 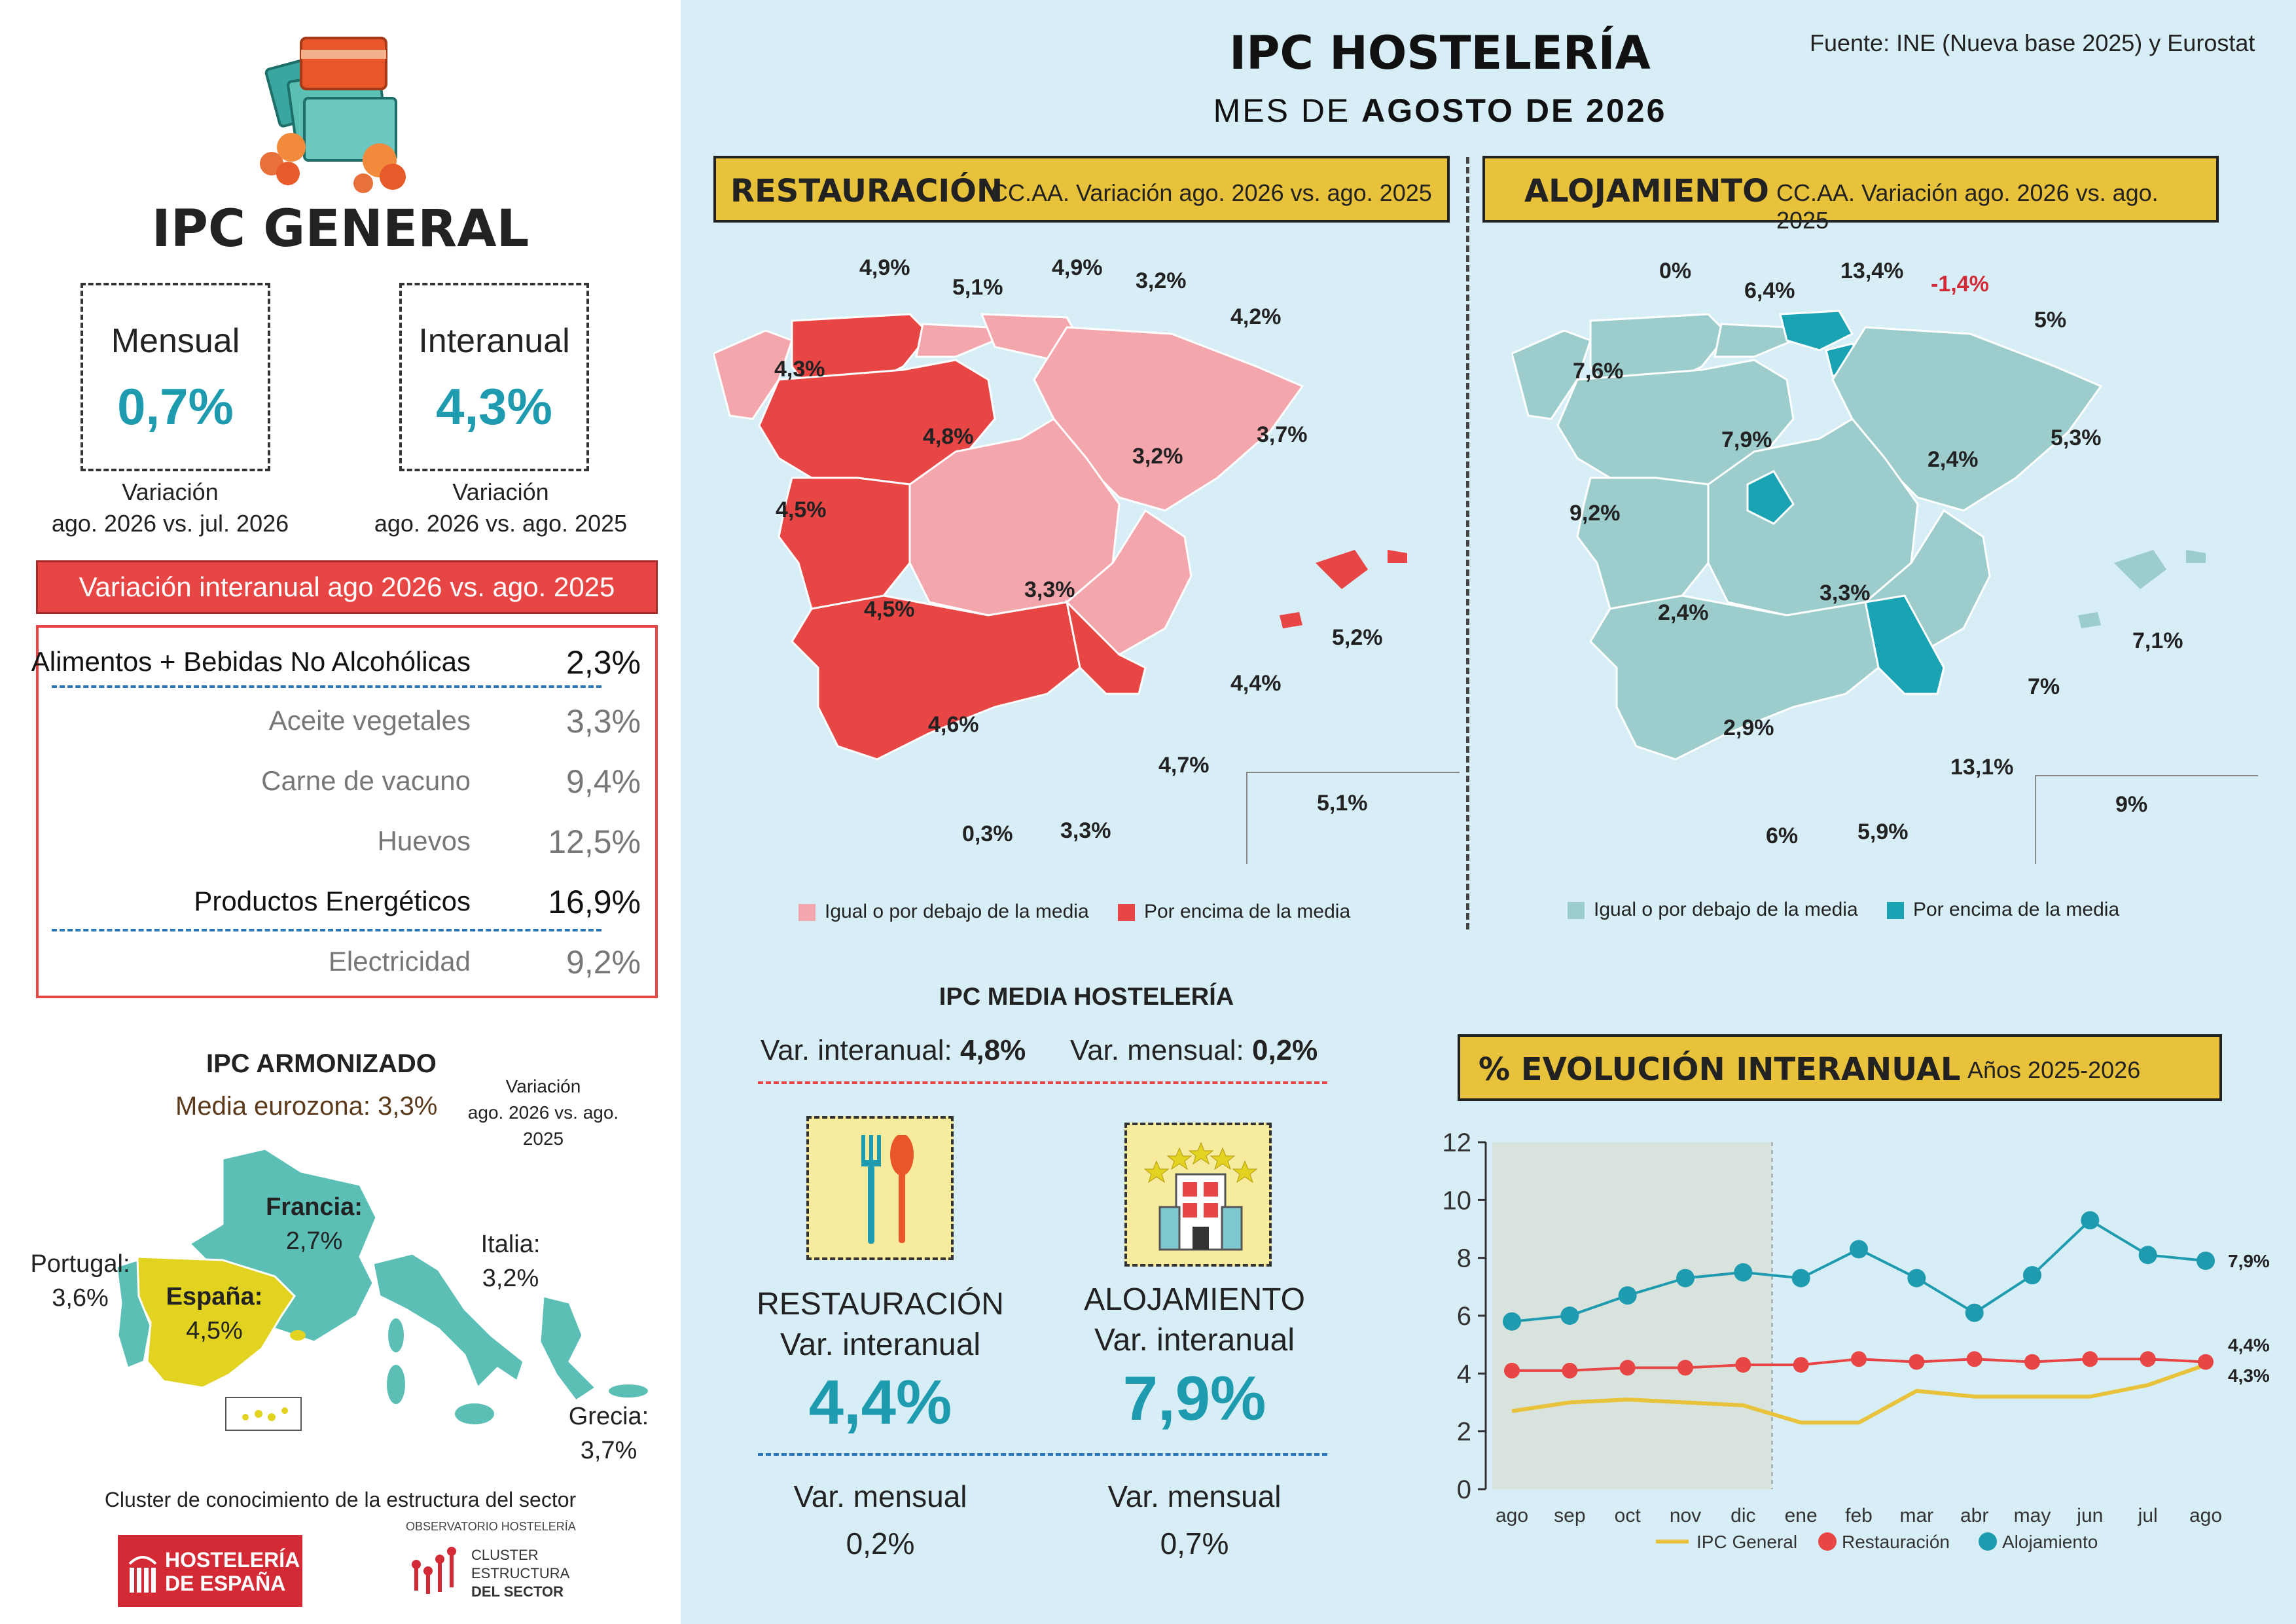 I want to click on rest-label-17: 0,3%, so click(x=987, y=833).